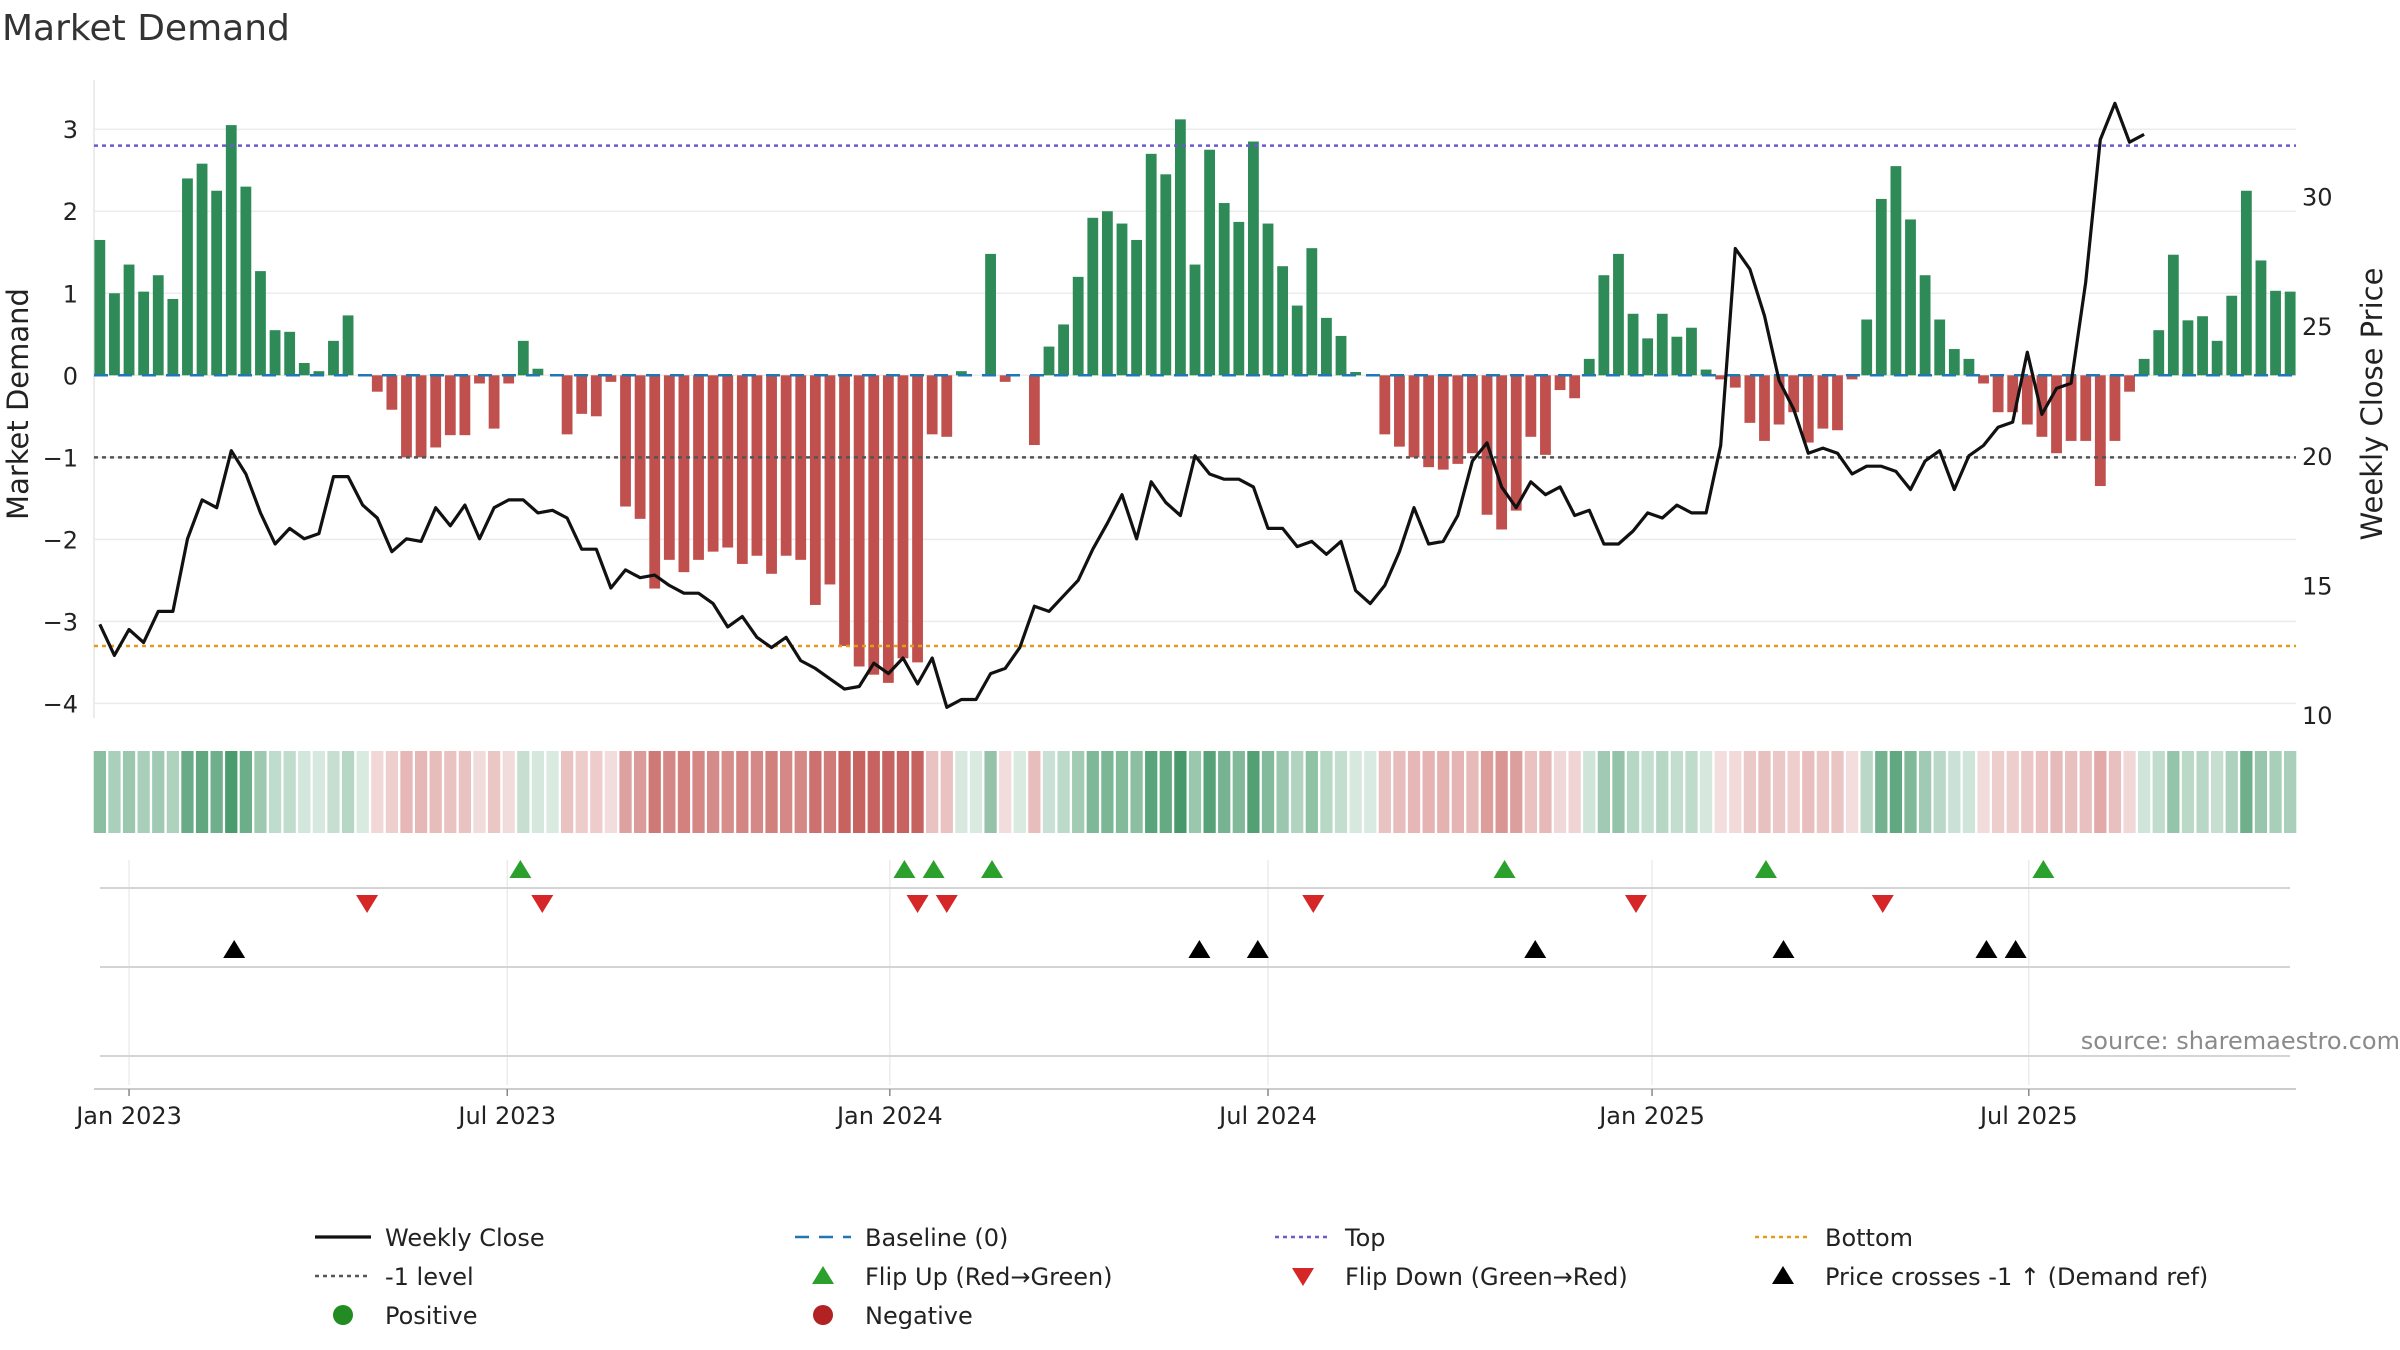  Describe the element at coordinates (889, 1116) in the screenshot. I see `x-tick-label: Jan 2024` at that location.